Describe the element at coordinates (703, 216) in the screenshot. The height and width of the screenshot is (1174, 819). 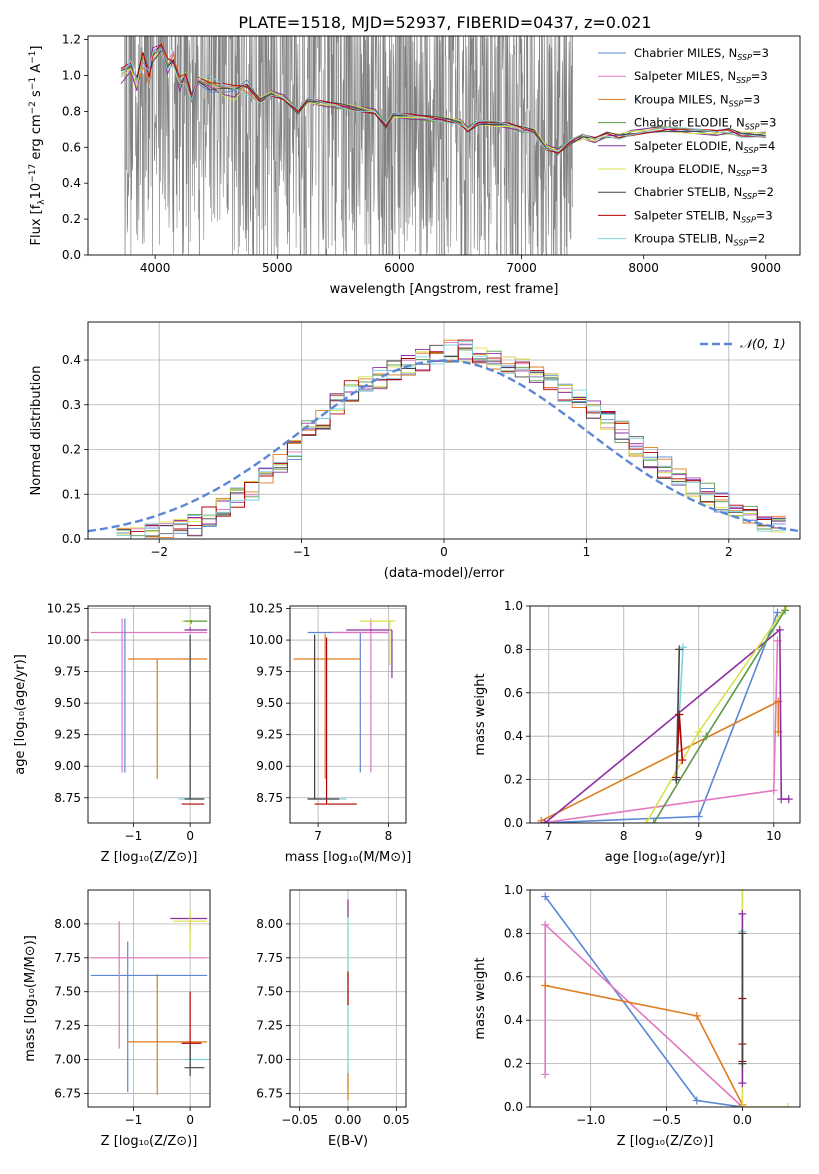
I see `legend-label: Salpeter STELIB, NSSP=3` at that location.